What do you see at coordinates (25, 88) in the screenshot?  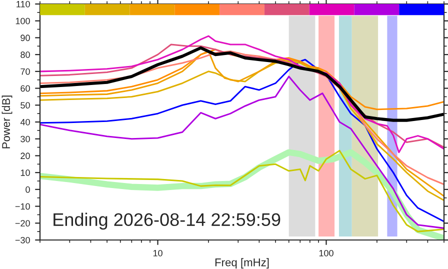 I see `y-tick-label: 60` at bounding box center [25, 88].